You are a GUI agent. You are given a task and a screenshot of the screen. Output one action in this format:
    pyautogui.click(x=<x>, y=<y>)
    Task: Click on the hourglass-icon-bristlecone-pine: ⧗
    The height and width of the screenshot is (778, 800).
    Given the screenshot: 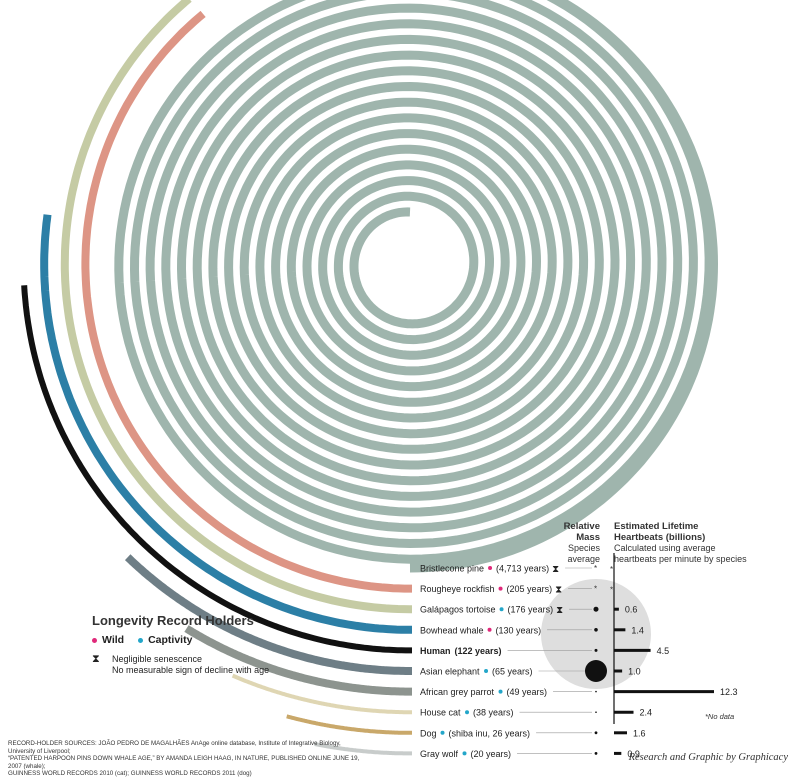 What is the action you would take?
    pyautogui.click(x=555, y=569)
    